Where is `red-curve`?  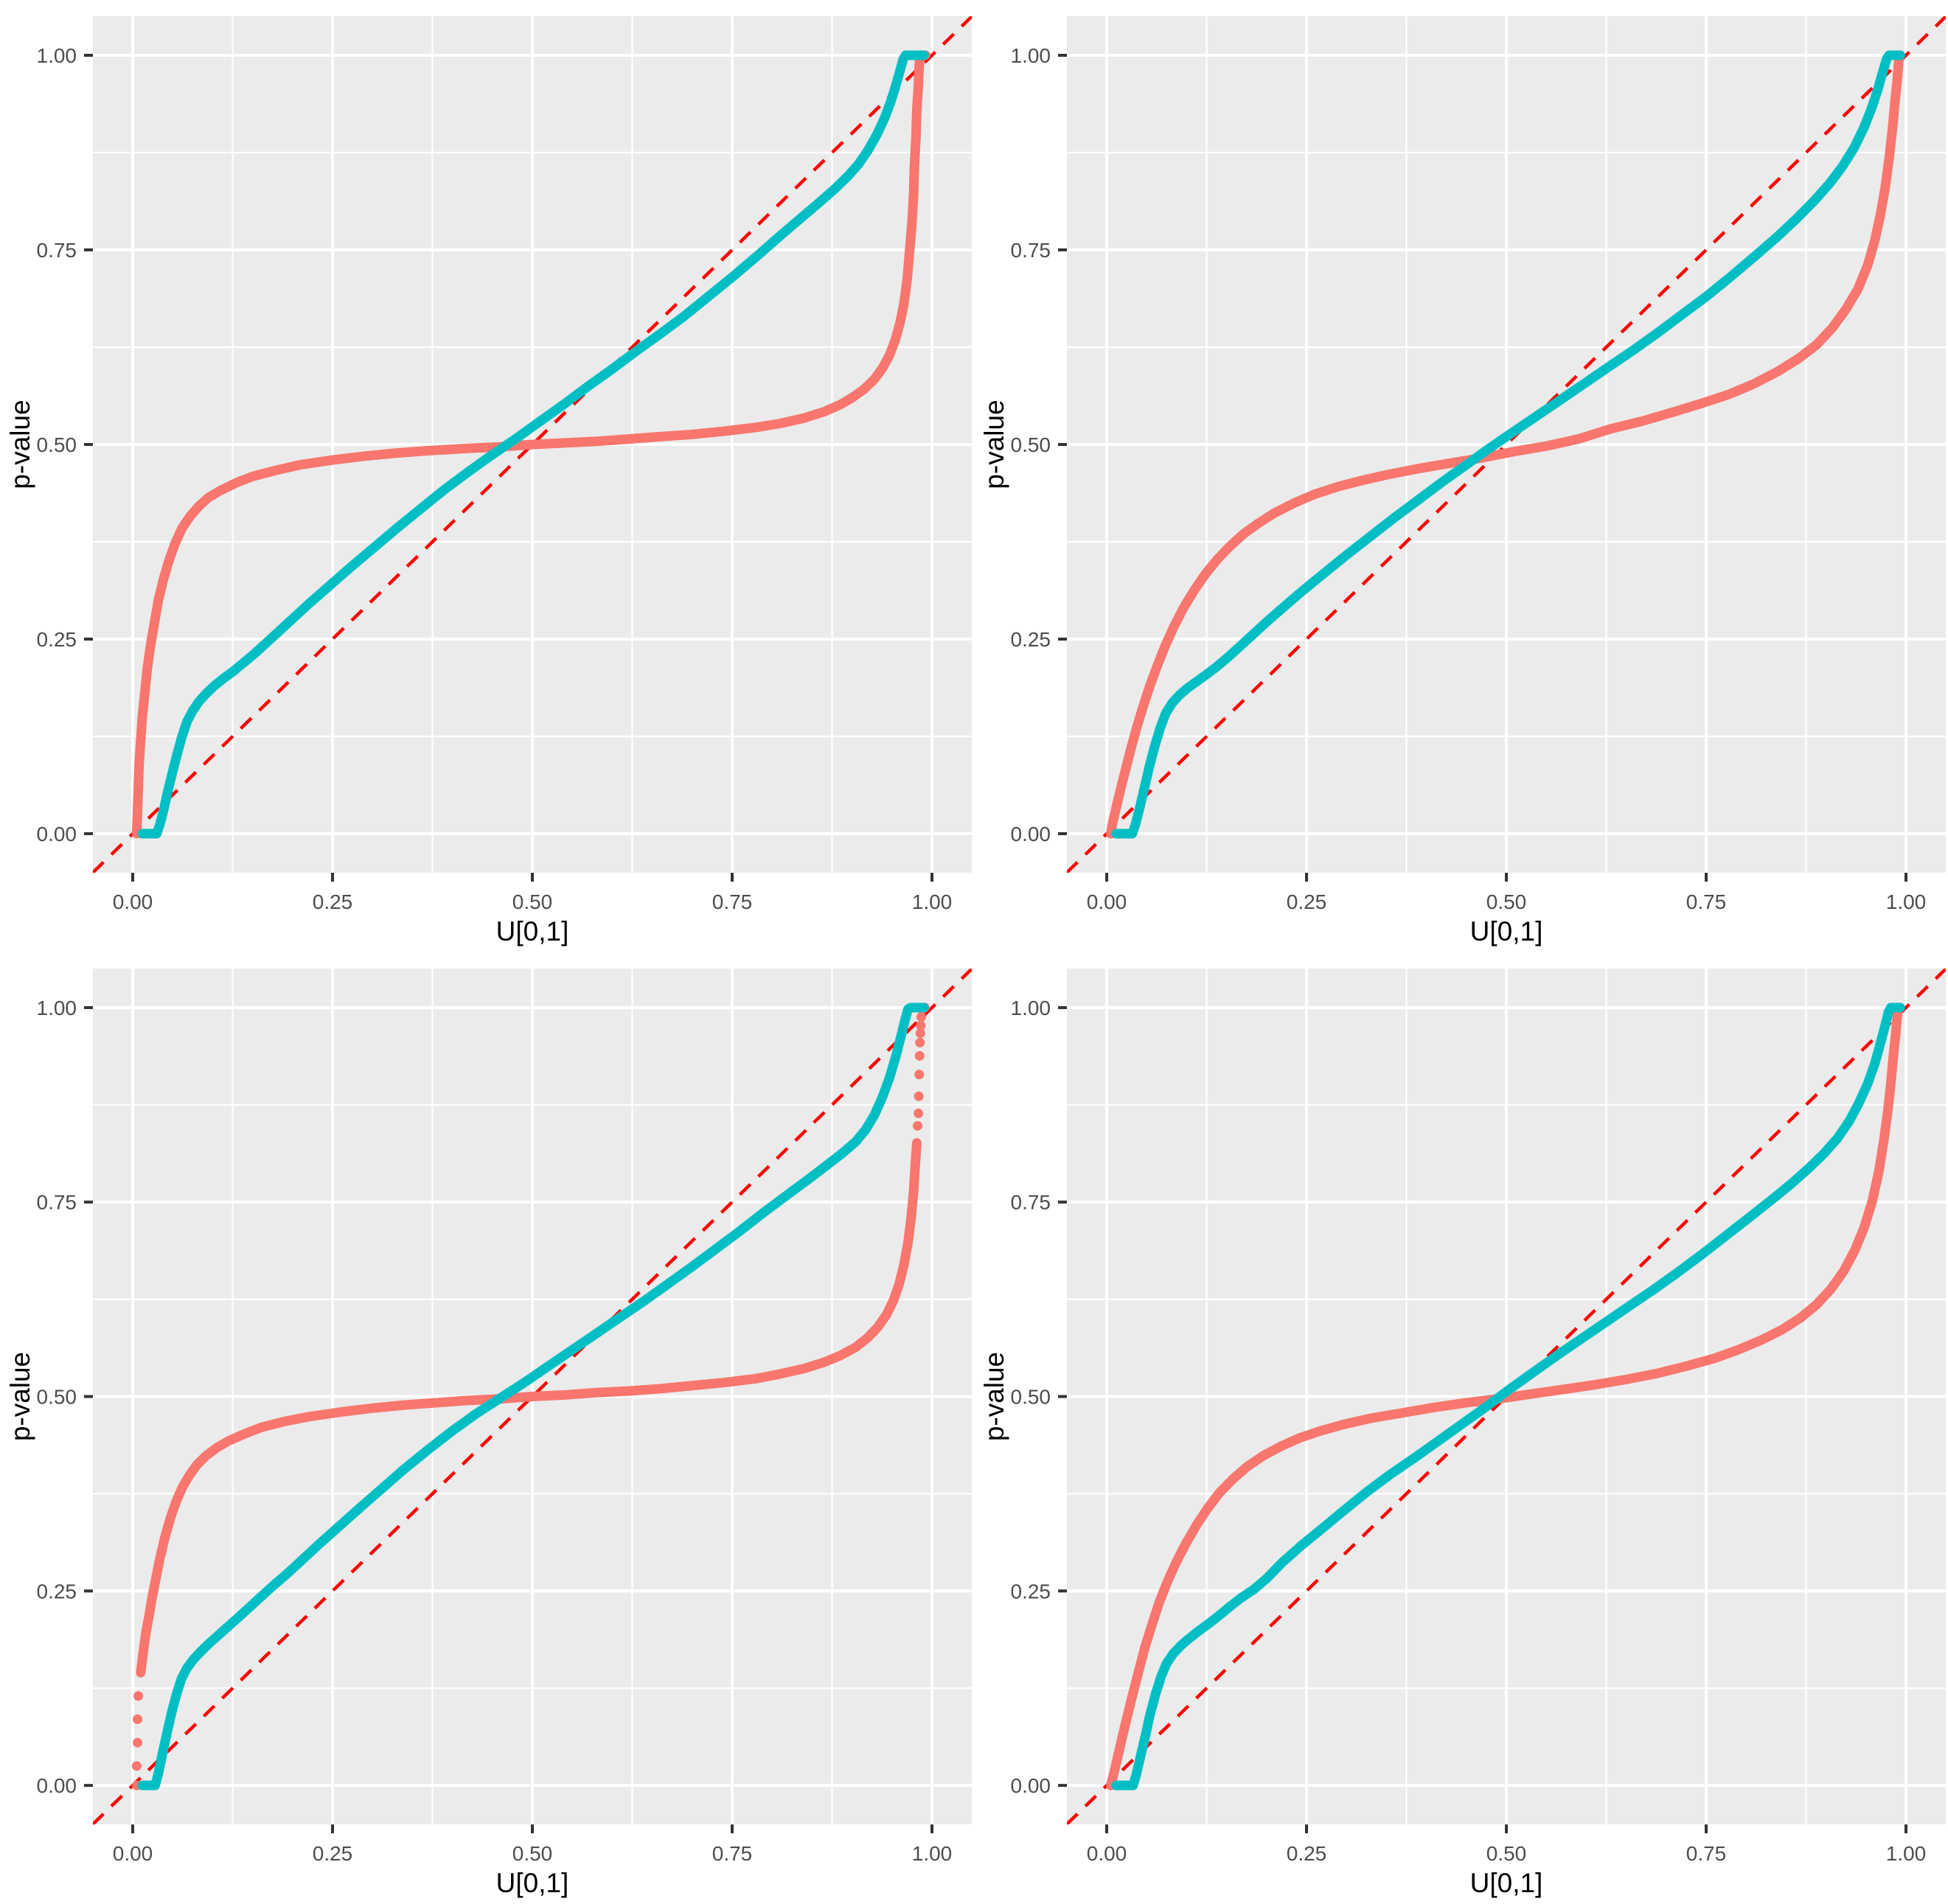
red-curve is located at coordinates (529, 1408).